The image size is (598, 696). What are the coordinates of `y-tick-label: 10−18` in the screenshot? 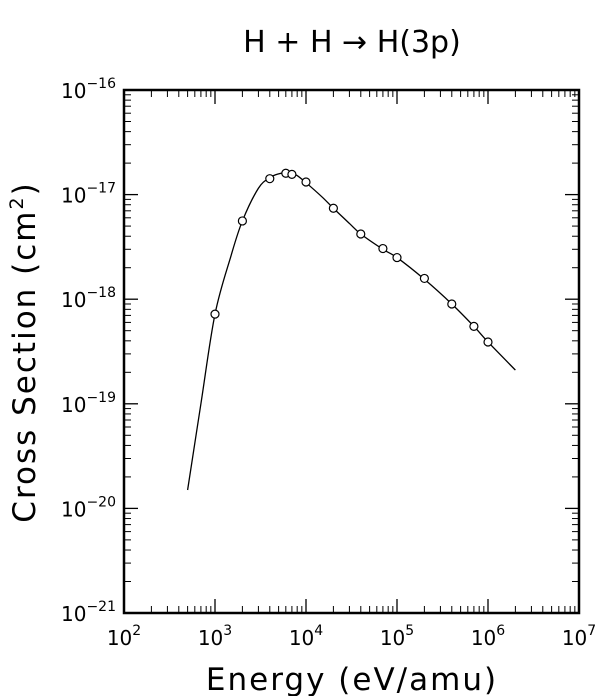 It's located at (88, 298).